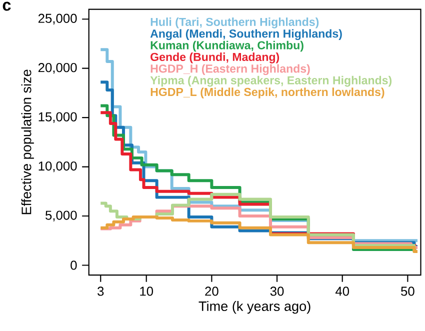  What do you see at coordinates (147, 291) in the screenshot?
I see `x-tick-label: 10` at bounding box center [147, 291].